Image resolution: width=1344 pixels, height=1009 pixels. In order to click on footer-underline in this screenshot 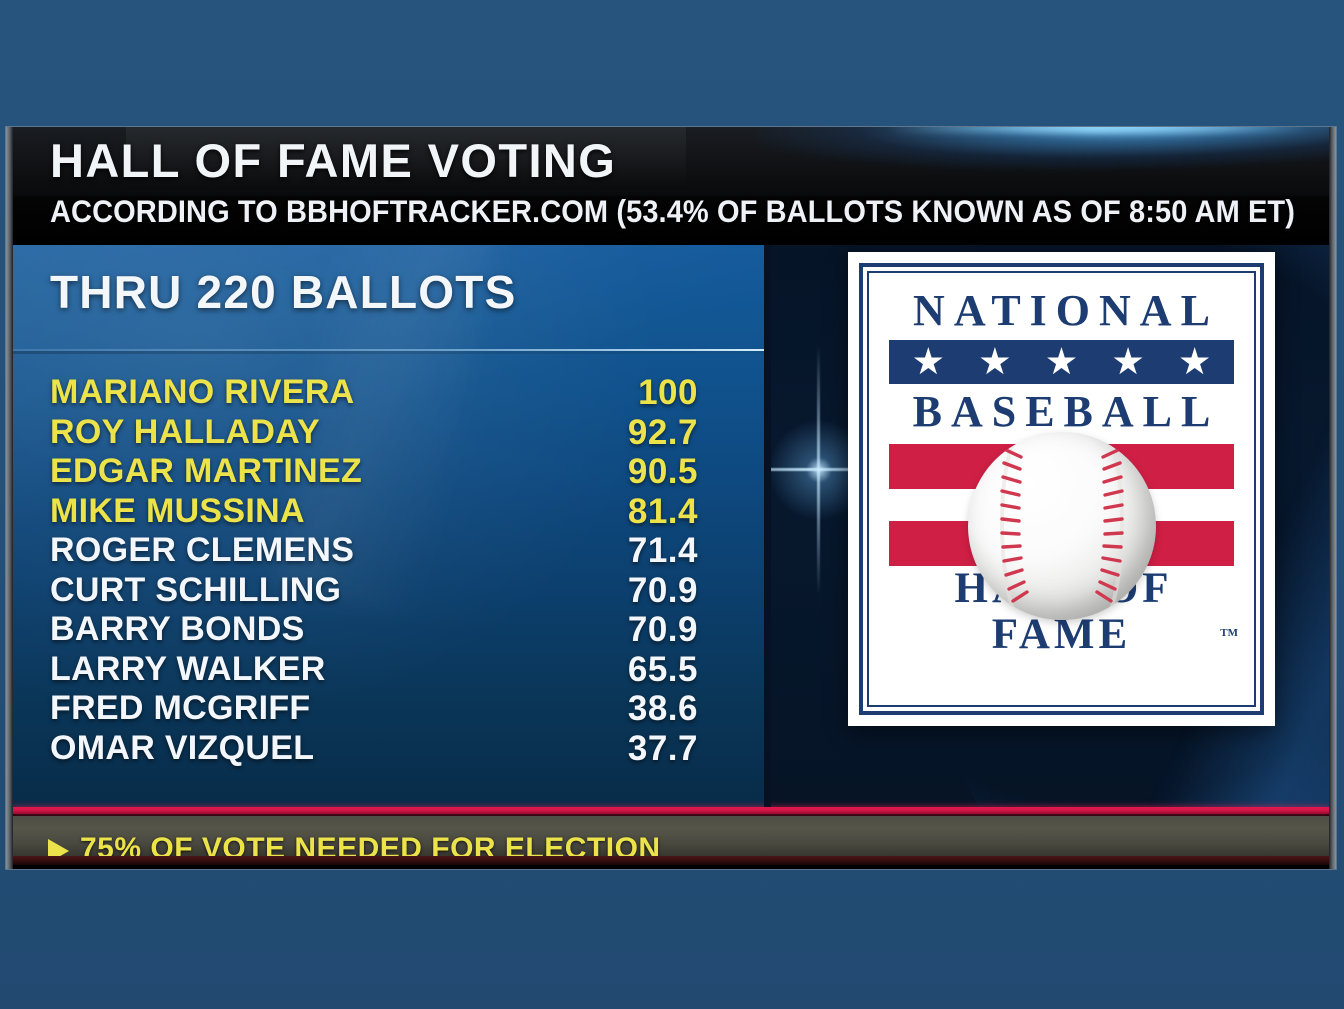, I will do `click(671, 860)`.